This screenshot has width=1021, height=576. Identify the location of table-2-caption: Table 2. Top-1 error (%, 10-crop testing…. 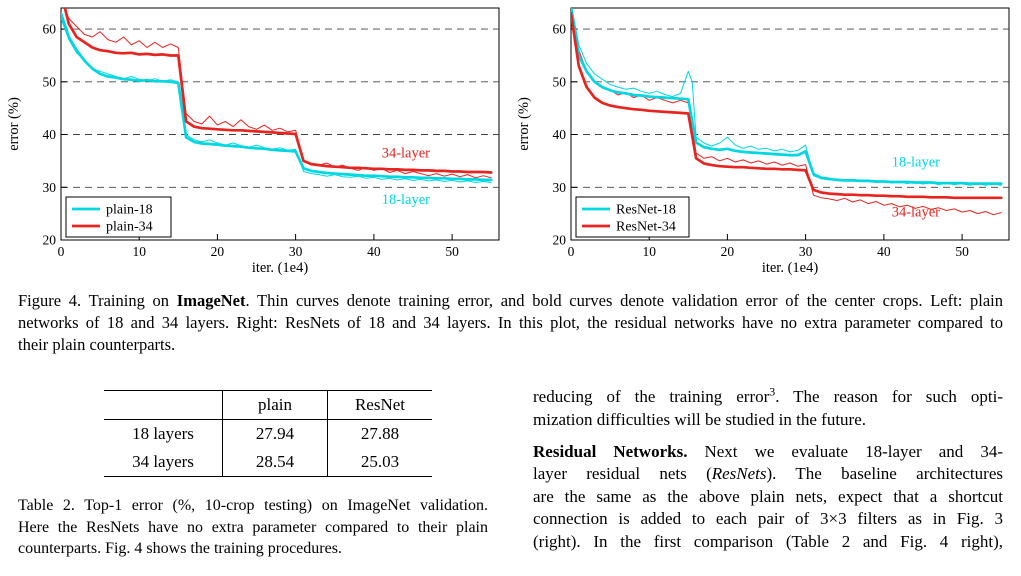
(253, 527).